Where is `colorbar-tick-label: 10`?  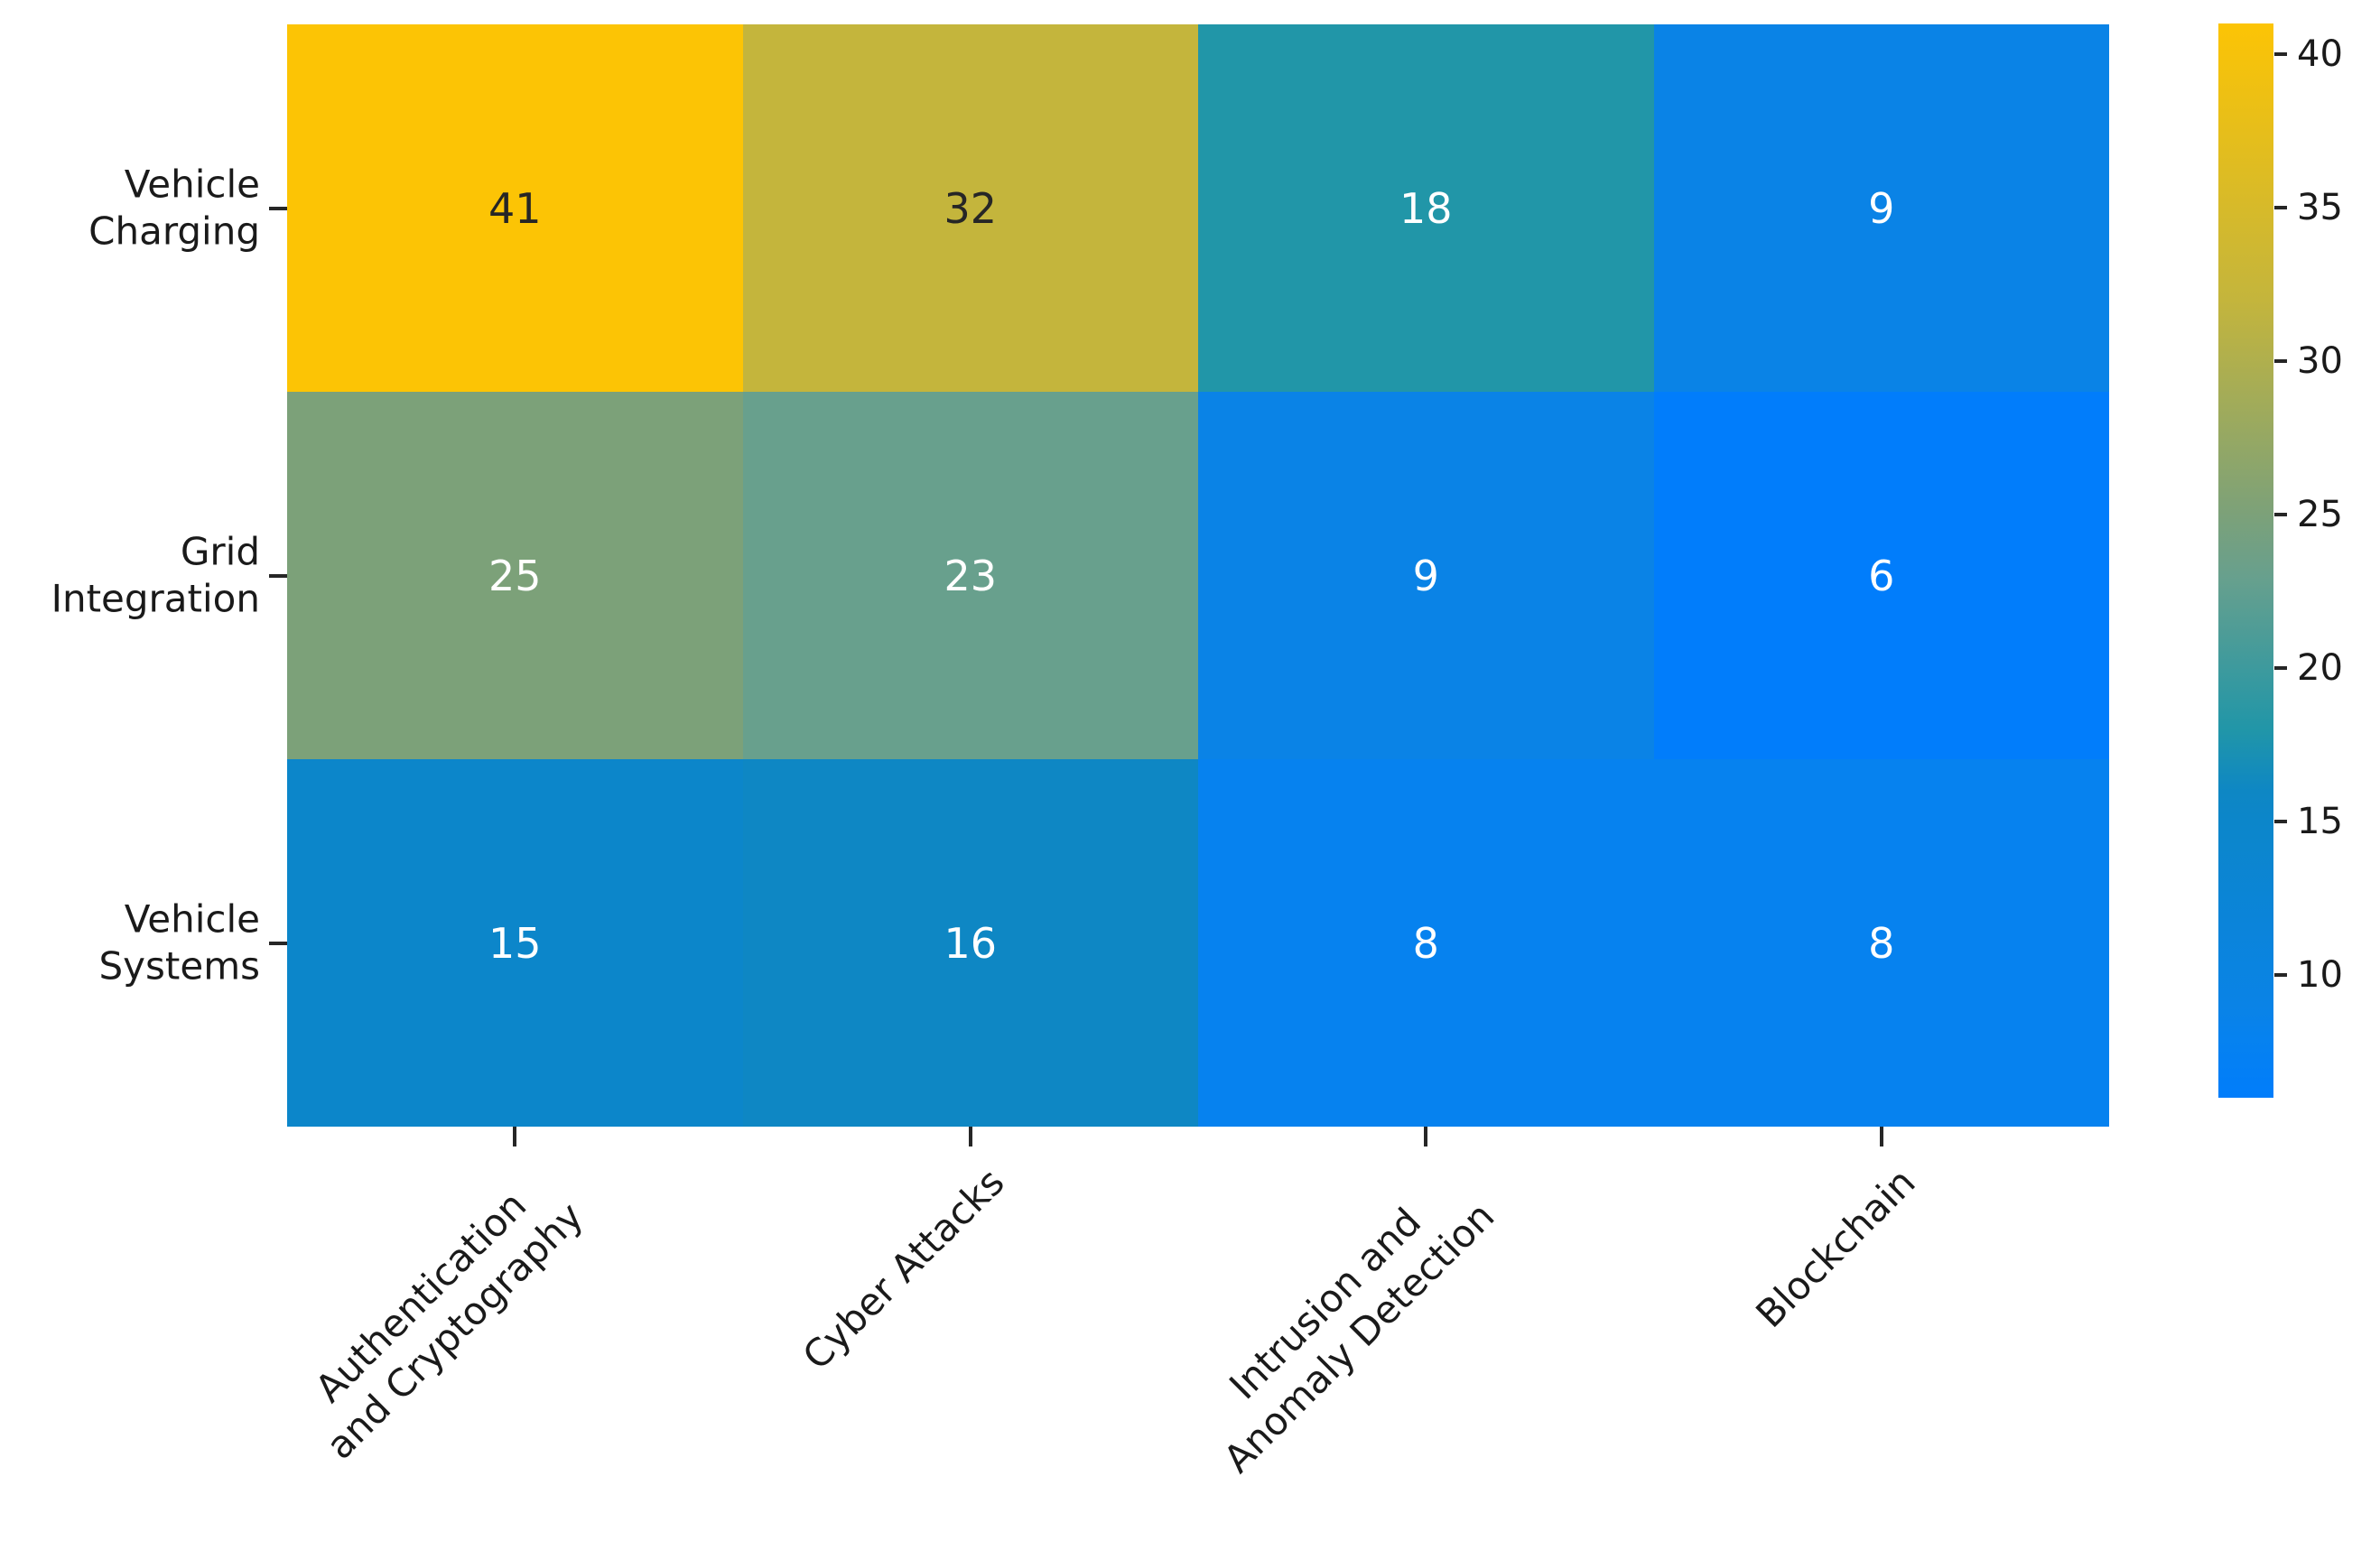
colorbar-tick-label: 10 is located at coordinates (2320, 975).